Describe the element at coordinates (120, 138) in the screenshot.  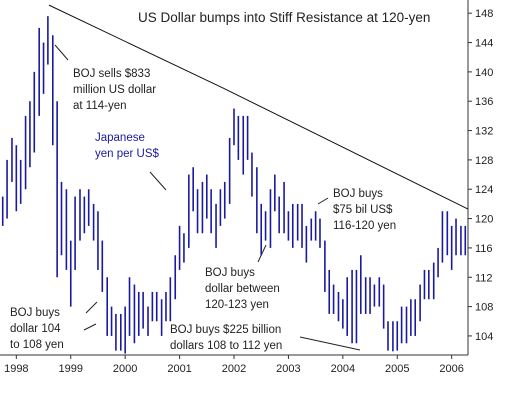
I see `annotation: Japanese` at that location.